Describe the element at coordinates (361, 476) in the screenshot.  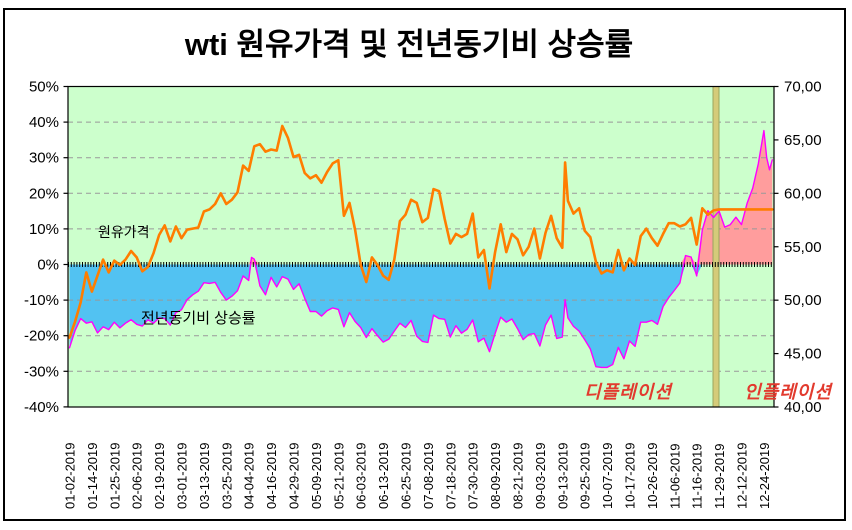
I see `date-label: 06-03-2019` at that location.